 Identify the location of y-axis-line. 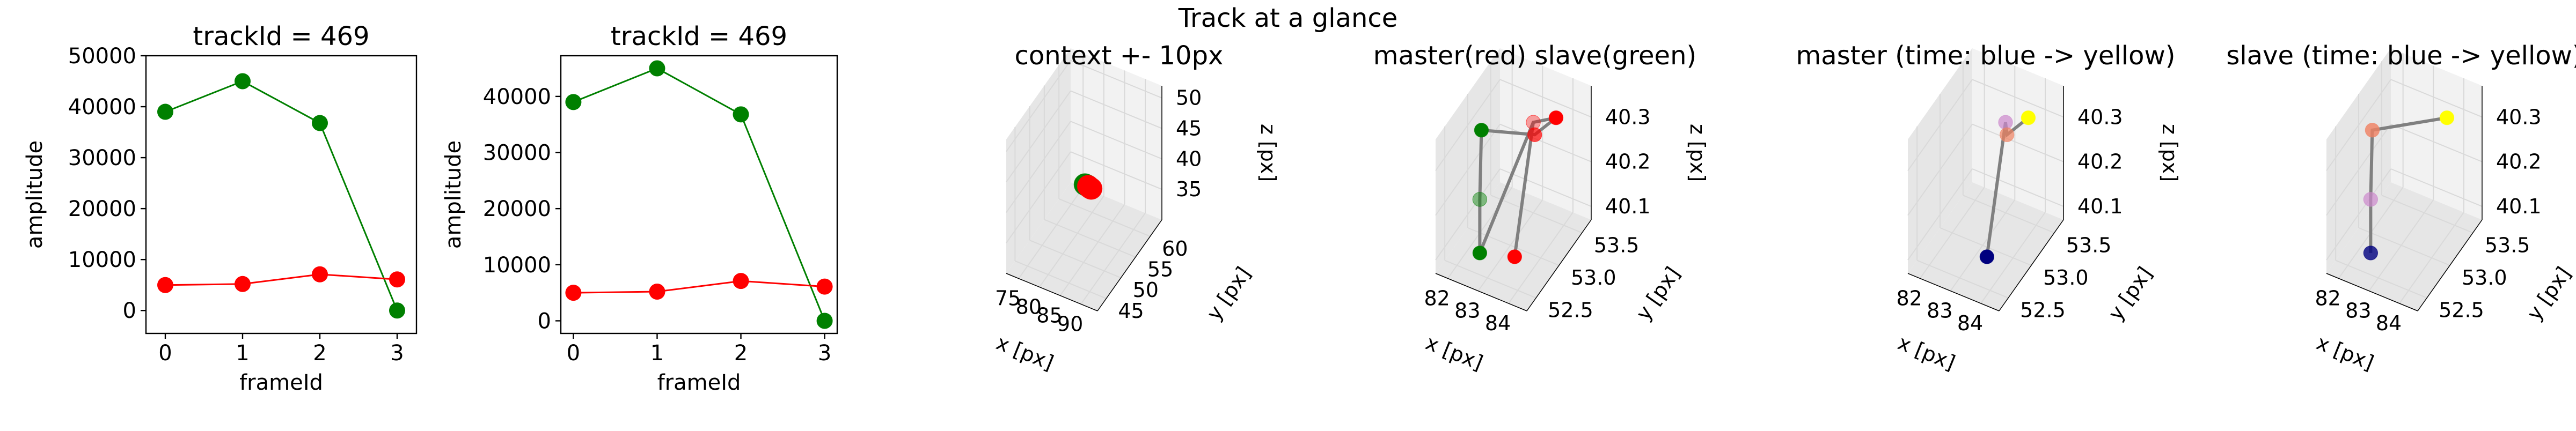
(1559, 265).